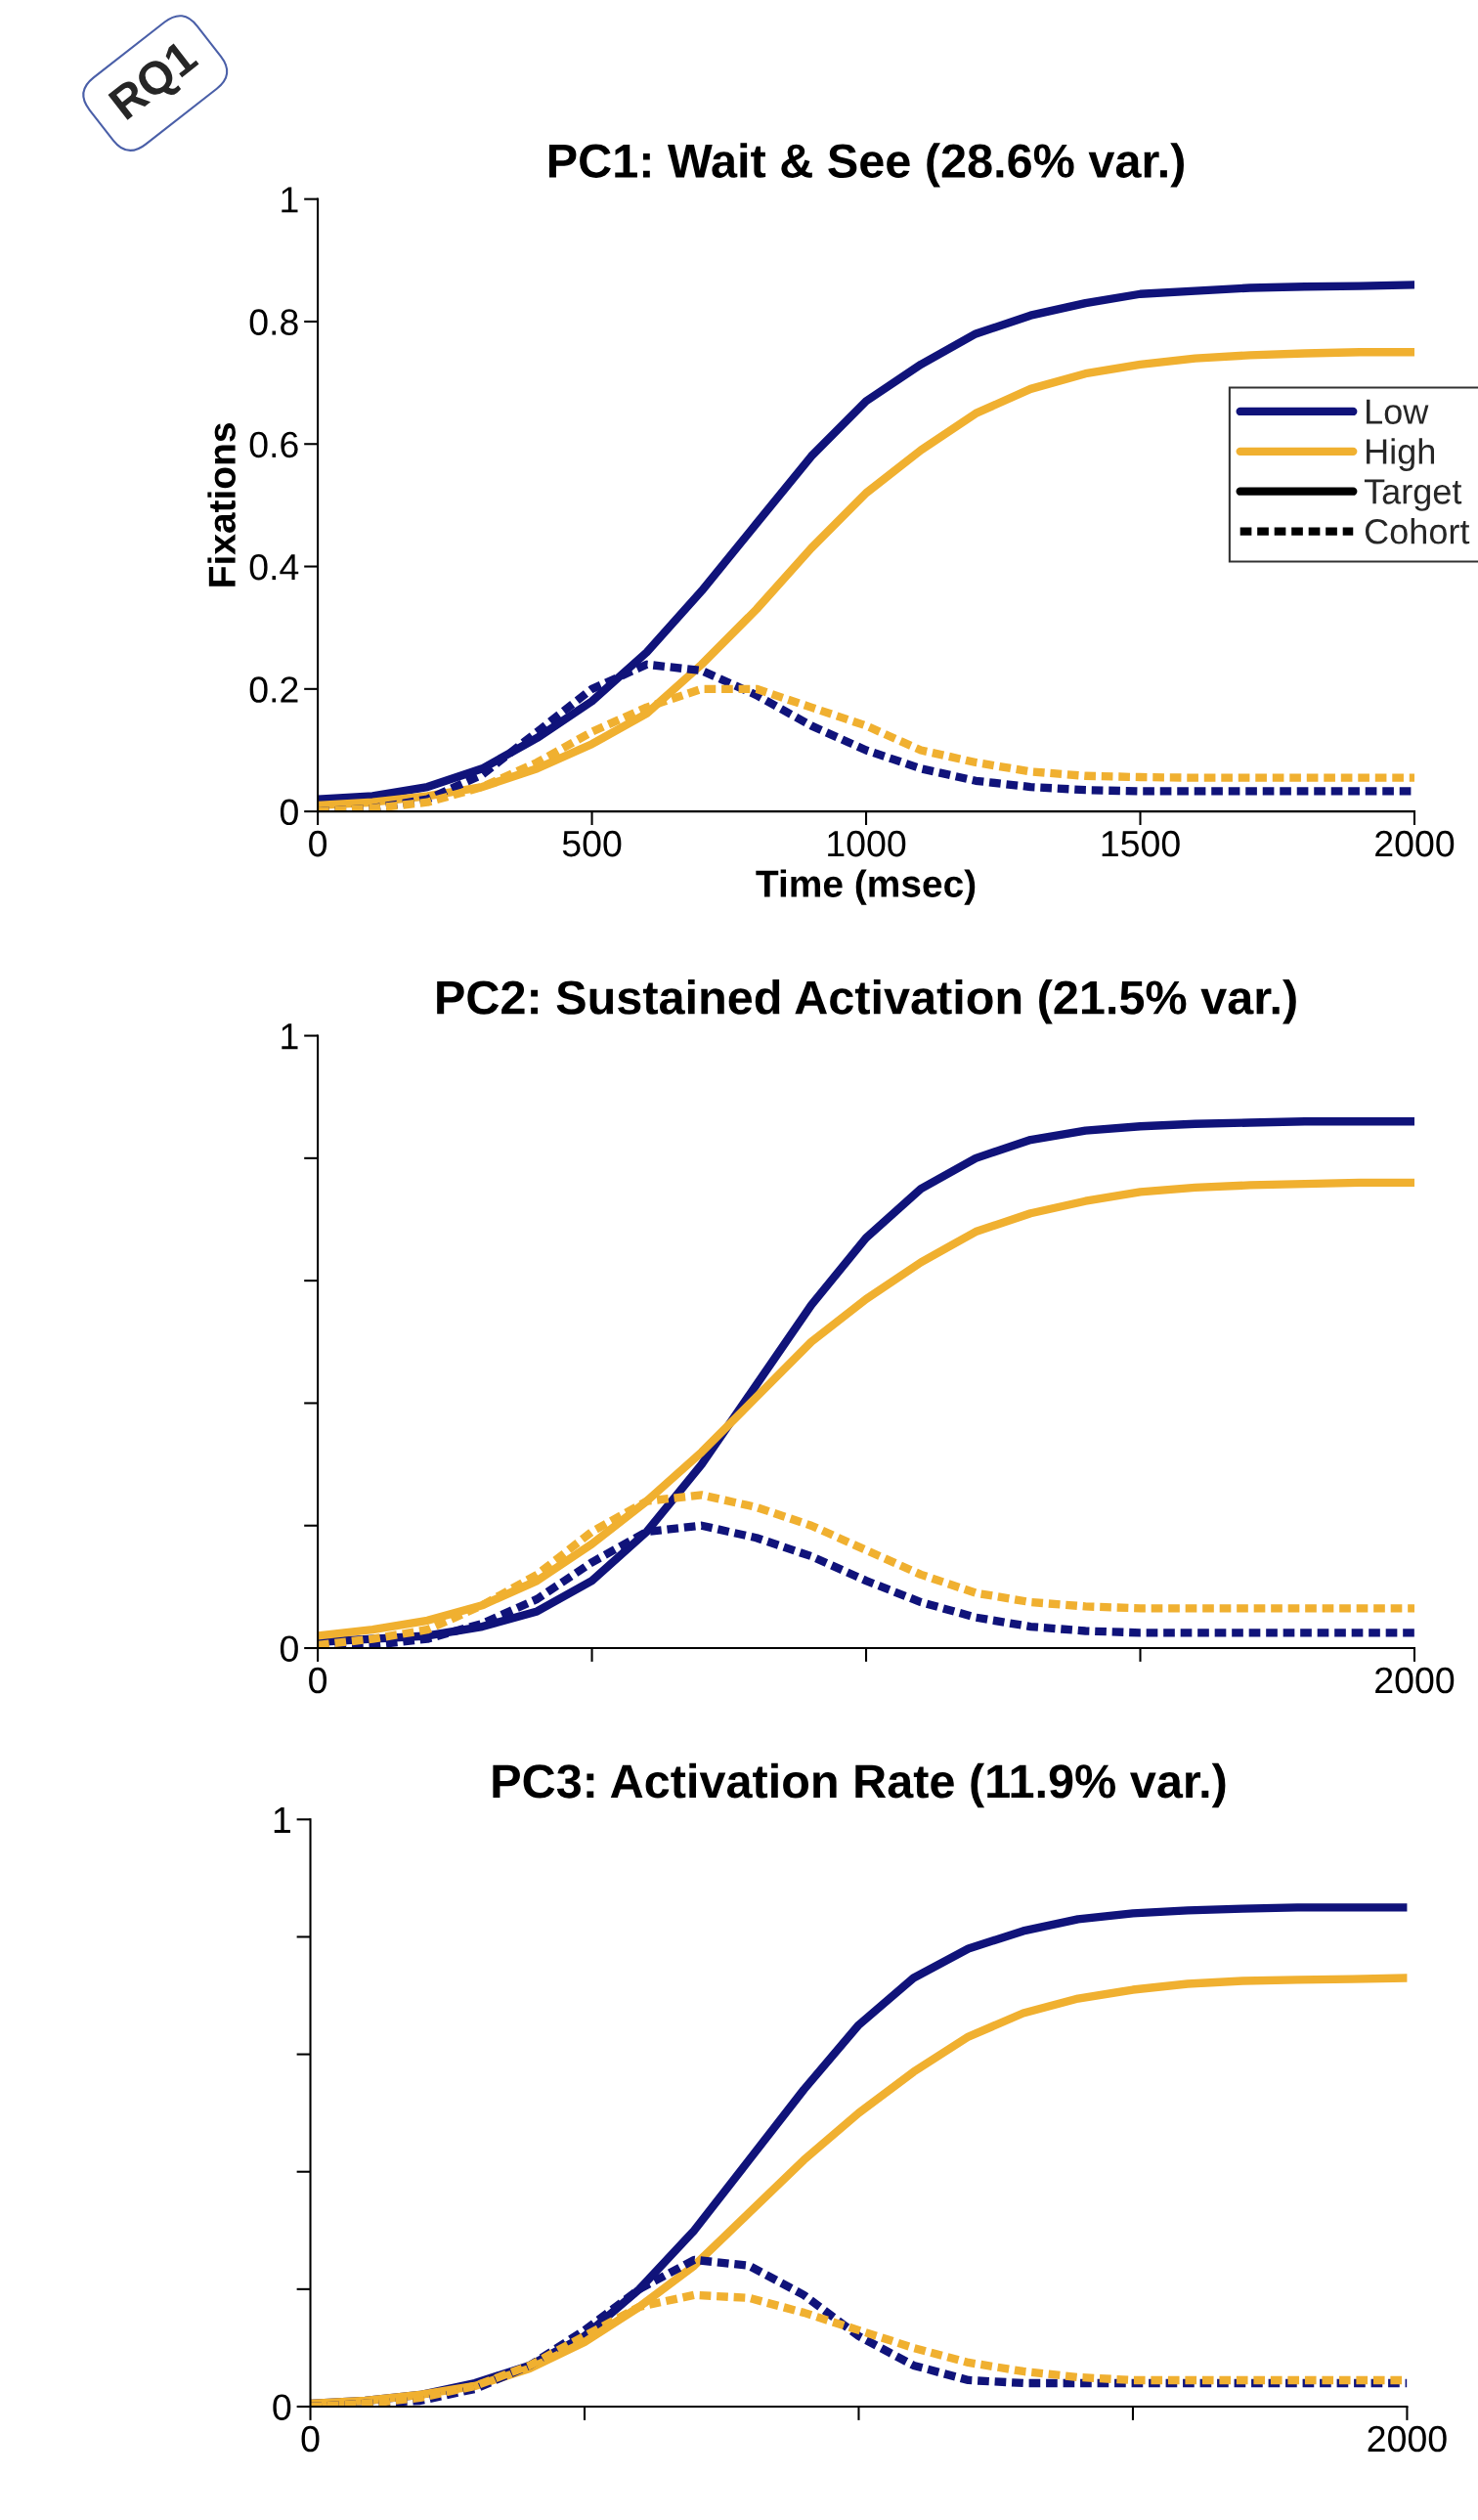  Describe the element at coordinates (273, 322) in the screenshot. I see `y-tick-label: 0.8` at that location.